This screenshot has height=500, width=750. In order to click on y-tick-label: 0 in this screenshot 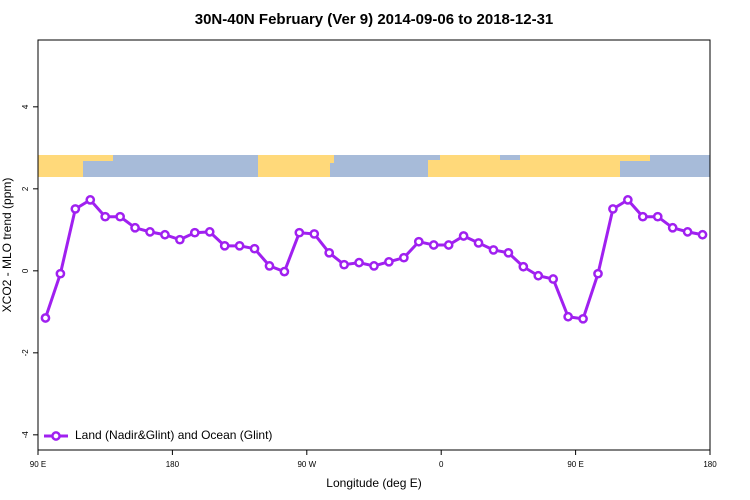, I will do `click(25, 270)`.